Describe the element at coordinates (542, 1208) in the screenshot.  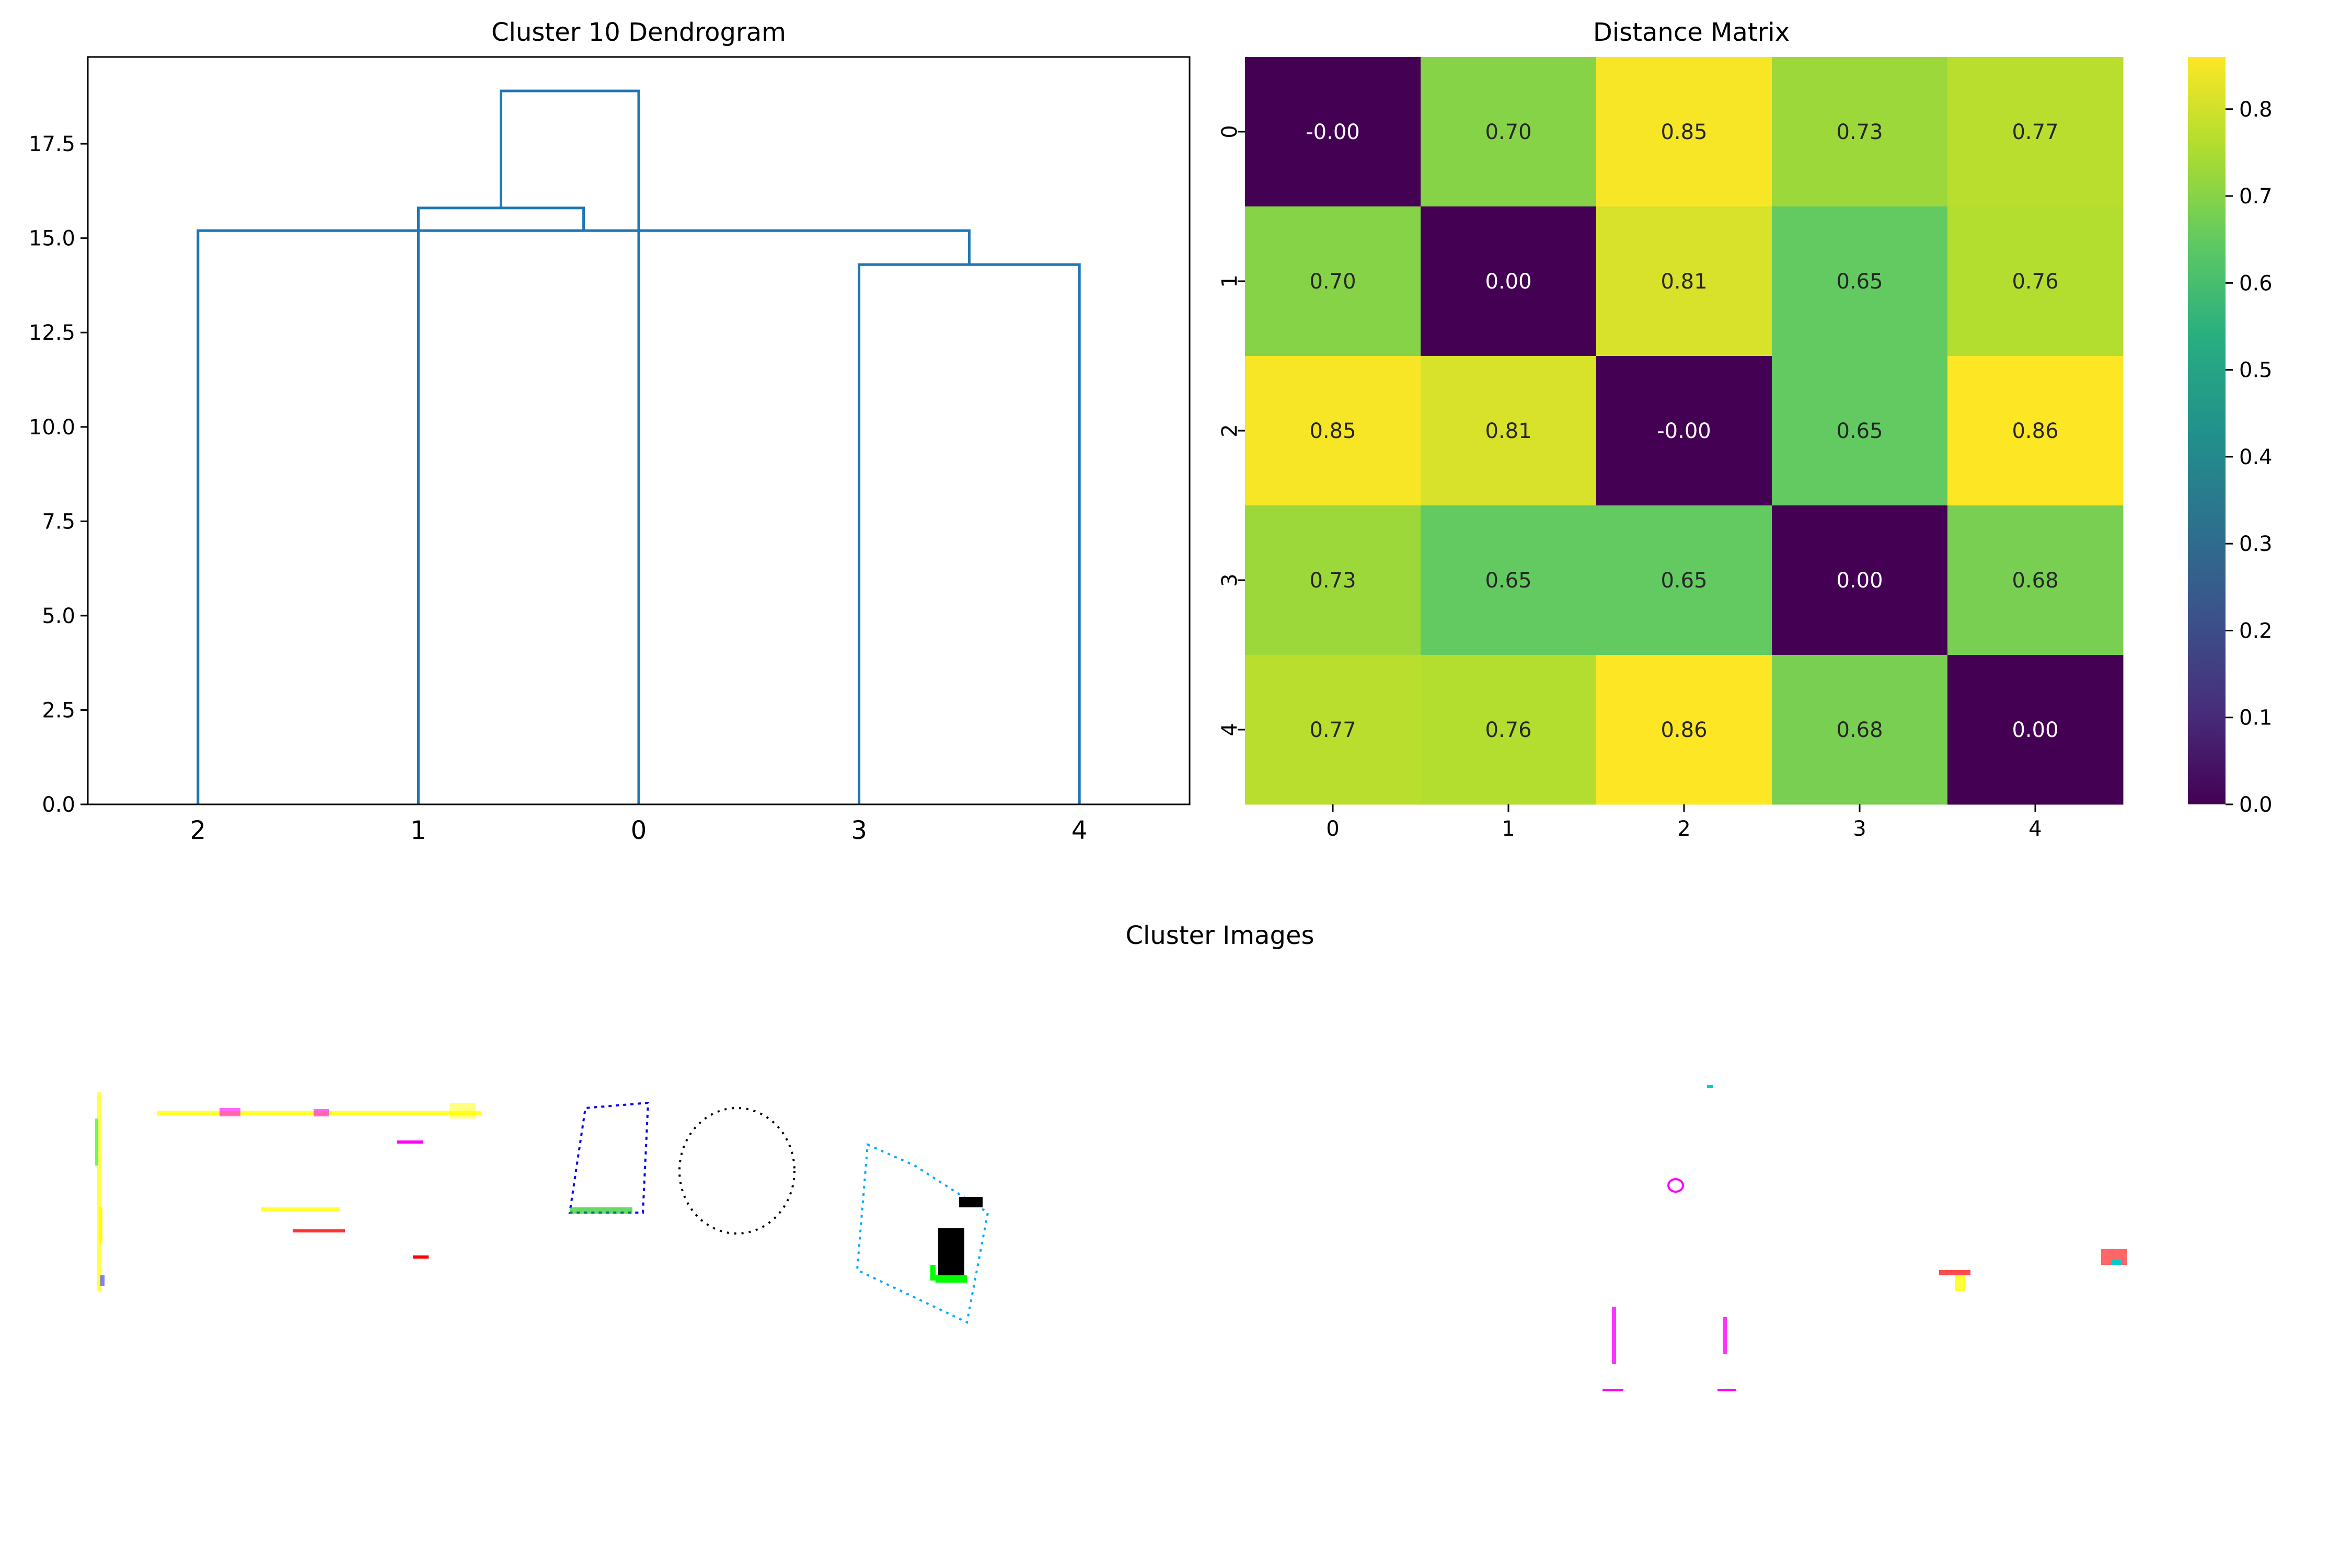
I see `cluster-image-left` at that location.